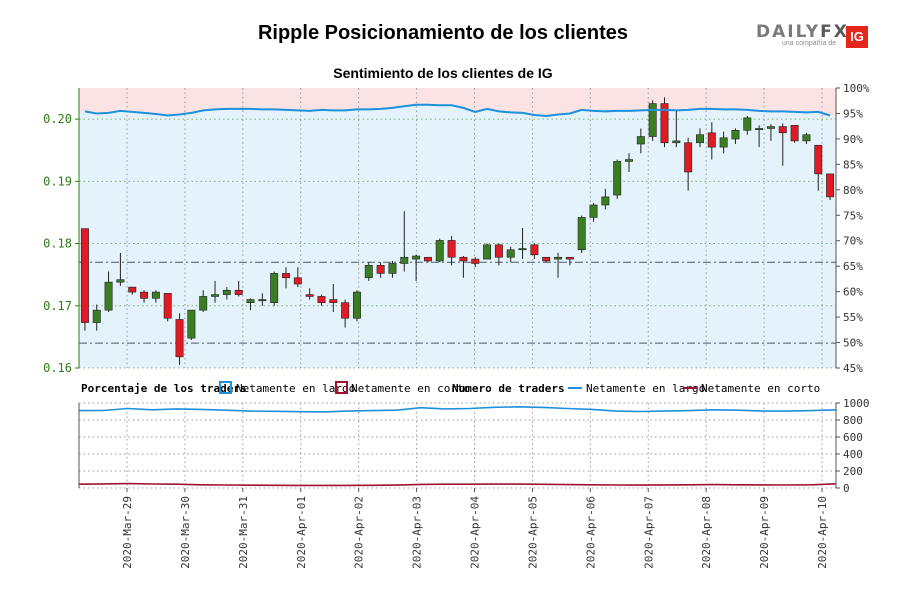  What do you see at coordinates (788, 32) in the screenshot?
I see `logo-brand-a: DAILY` at bounding box center [788, 32].